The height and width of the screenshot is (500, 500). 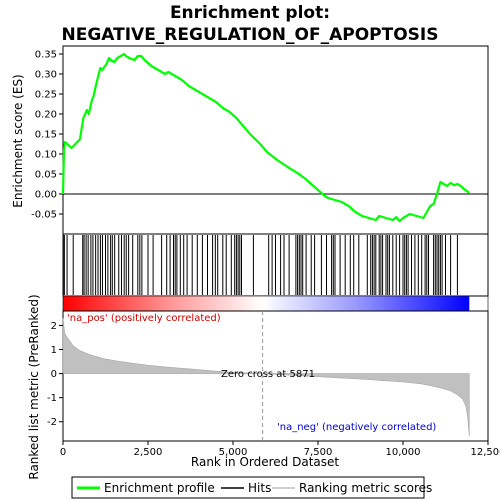 I want to click on metric-y-tick-label: 2, so click(x=54, y=326).